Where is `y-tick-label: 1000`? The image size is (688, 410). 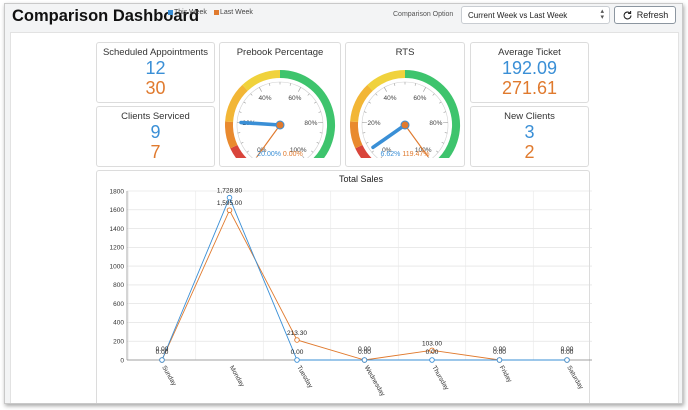
y-tick-label: 1000 is located at coordinates (117, 266).